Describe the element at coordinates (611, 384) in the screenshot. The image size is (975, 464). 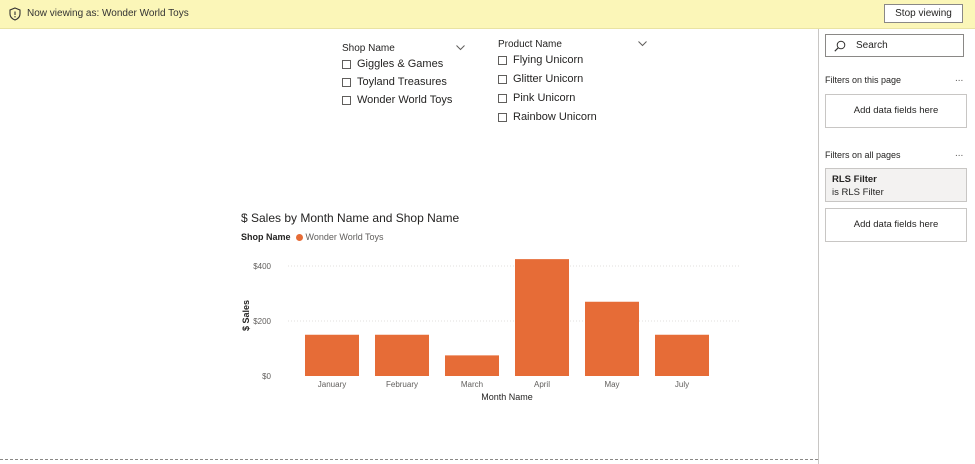
I see `x-tick-label: May` at that location.